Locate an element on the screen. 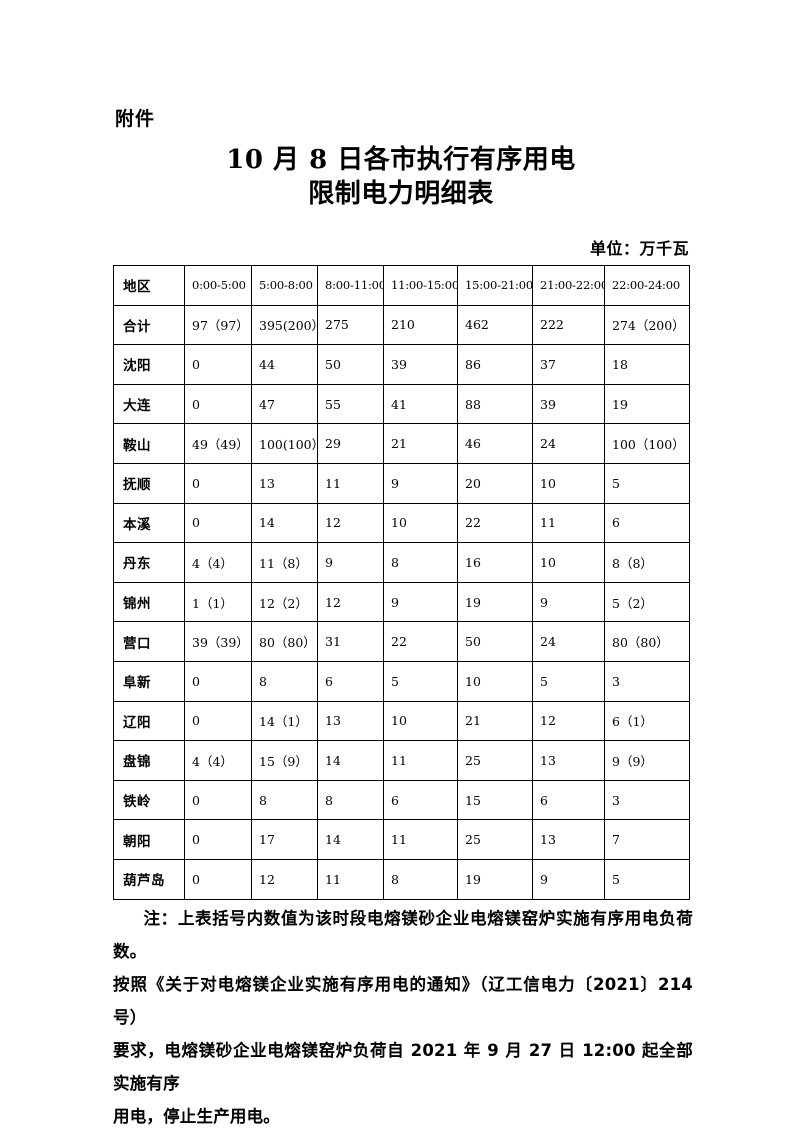 The image size is (800, 1133). footnote-line-2: 按照《关于对电熔镁企业实施有序用电的通知》（辽工信电力〔2021〕214 号） is located at coordinates (403, 1001).